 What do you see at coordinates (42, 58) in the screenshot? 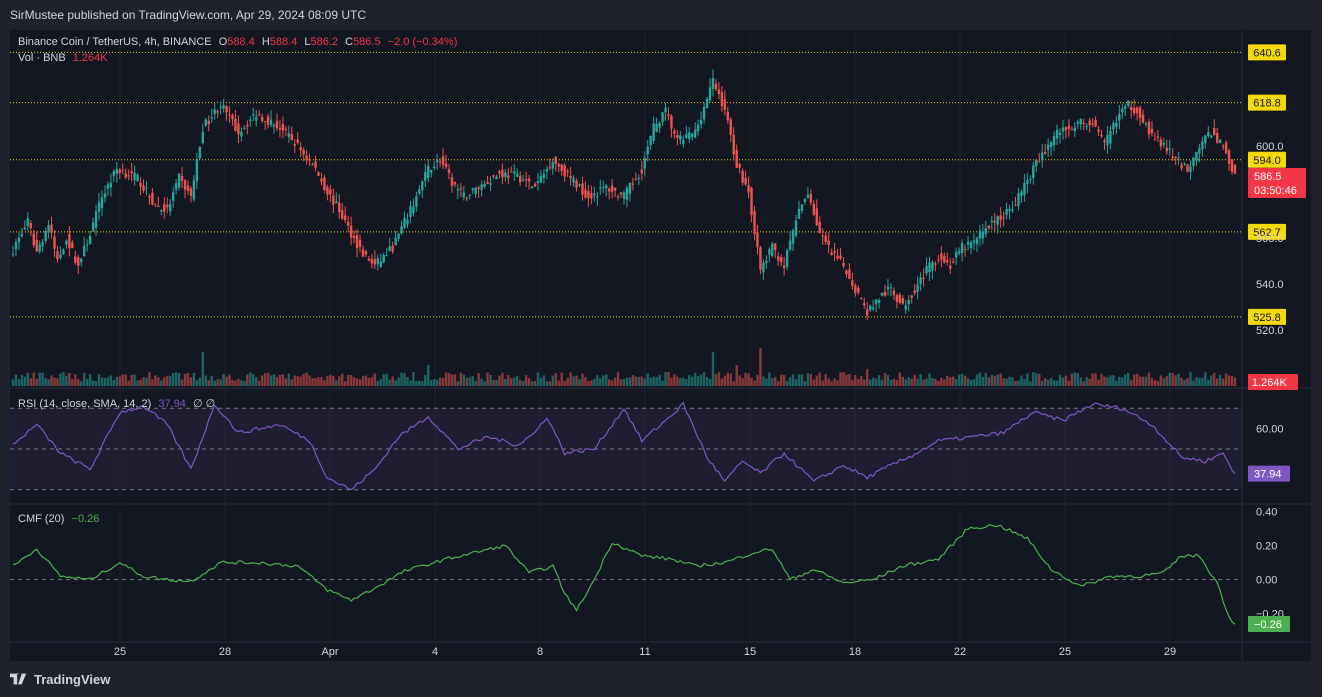
I see `volume-label: Vol · BNB` at bounding box center [42, 58].